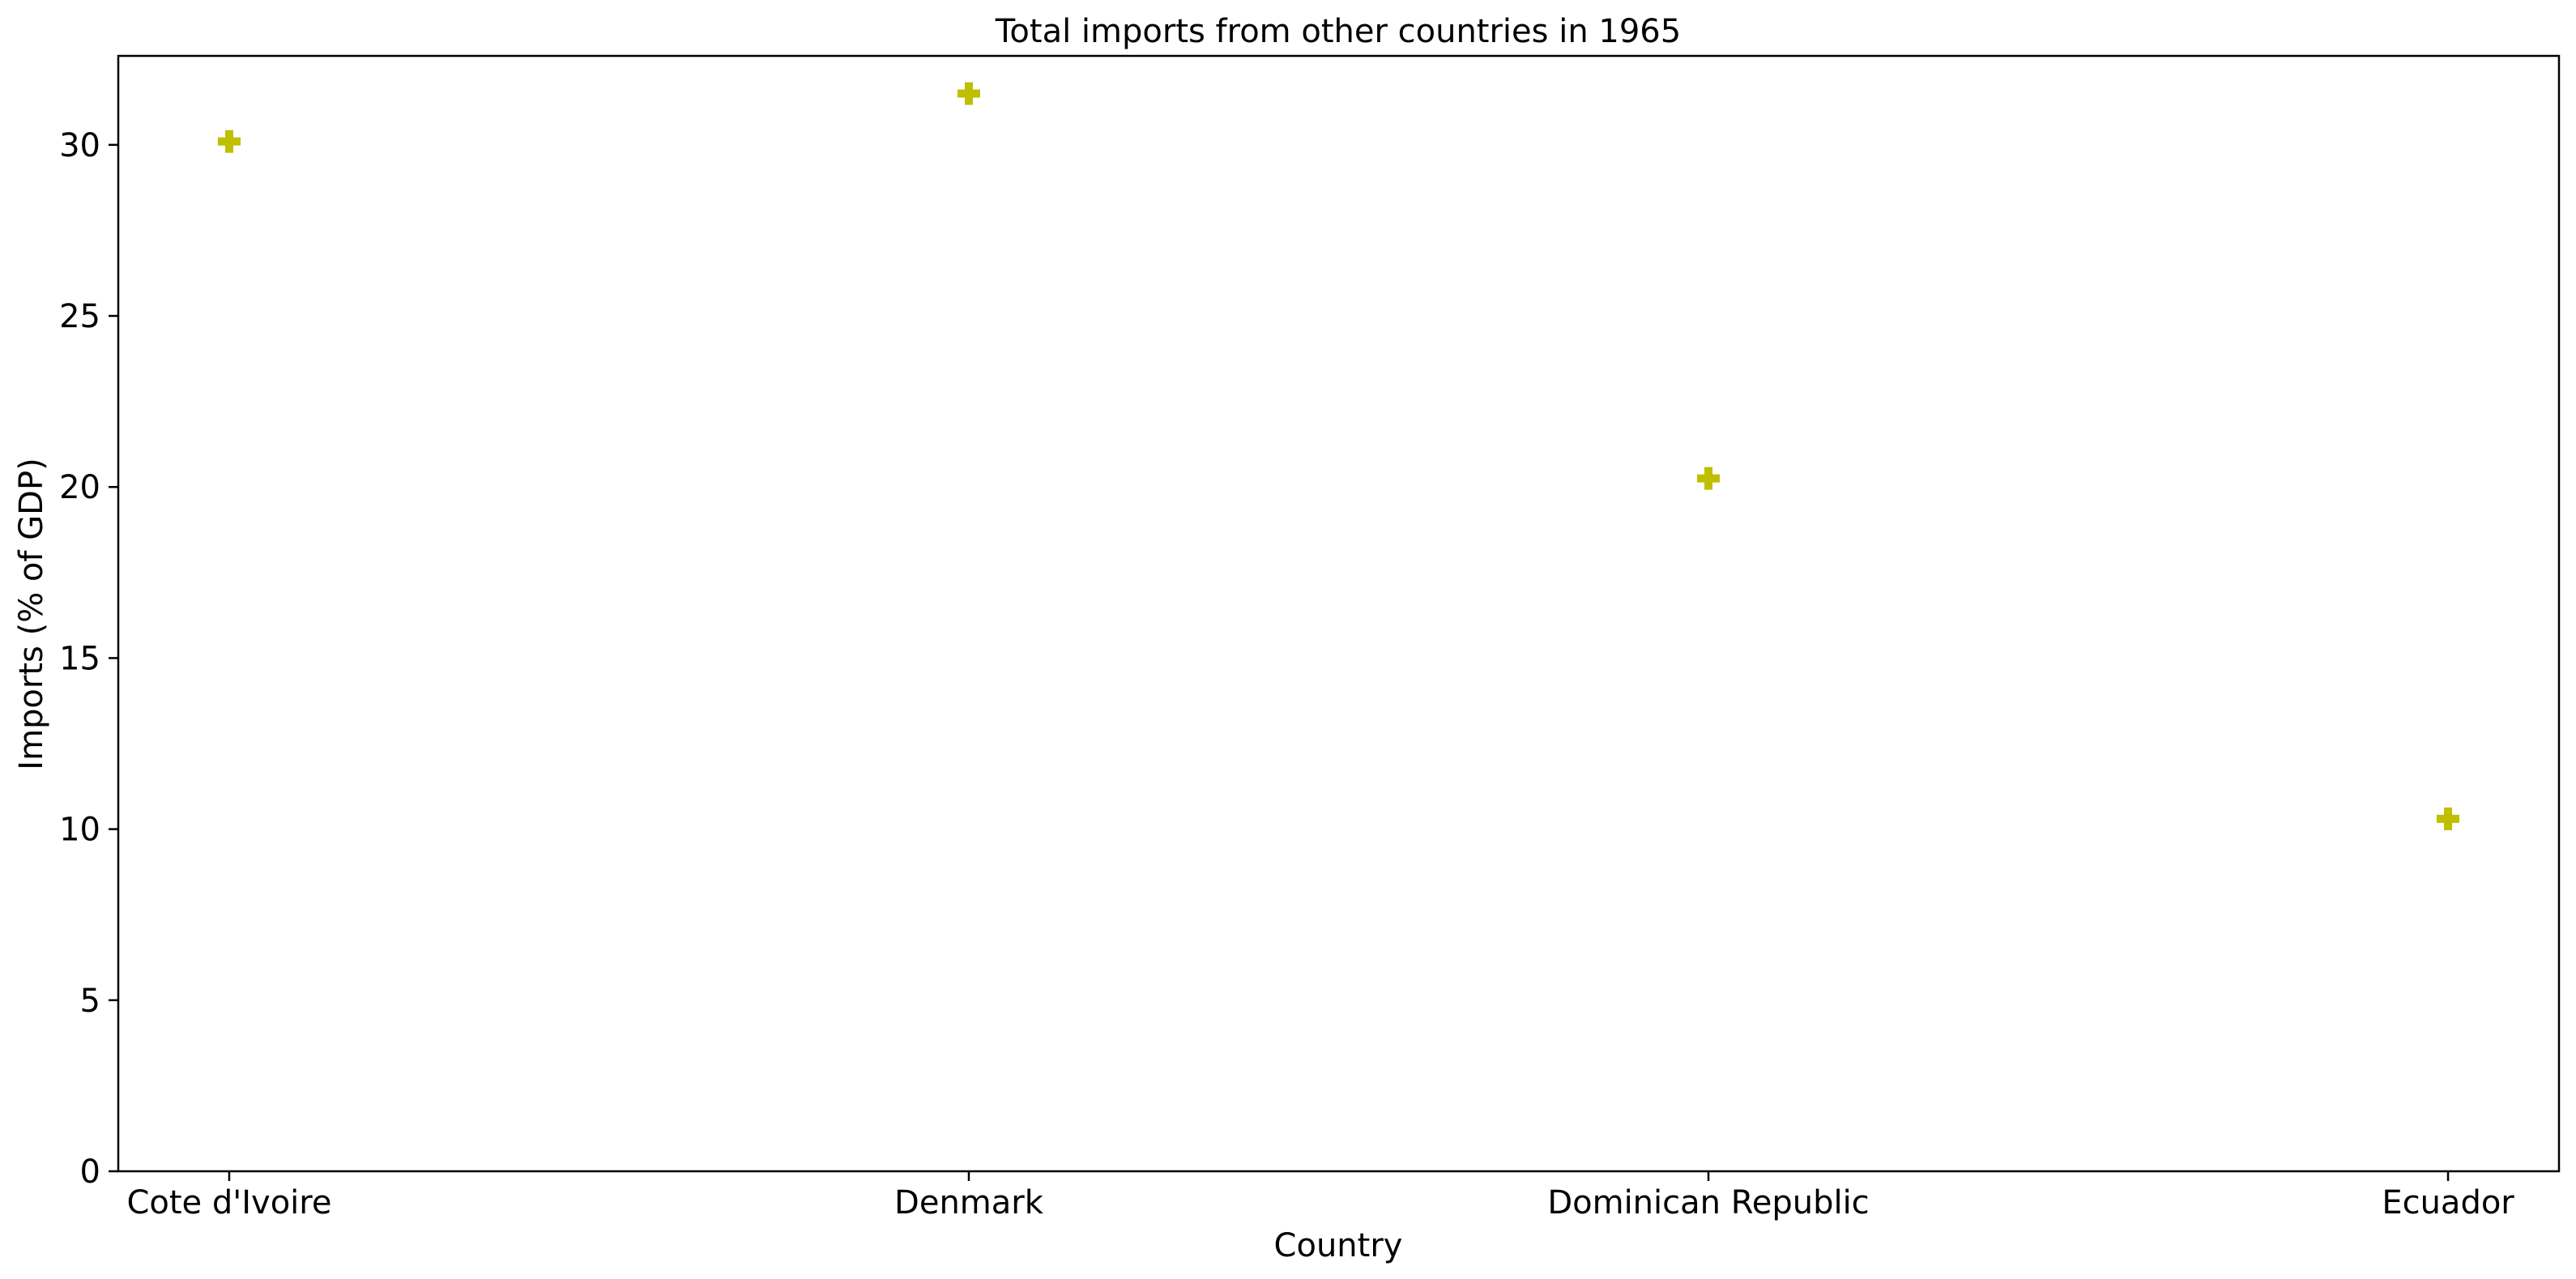 This screenshot has height=1279, width=2576. I want to click on y-tick-label: 15, so click(79, 658).